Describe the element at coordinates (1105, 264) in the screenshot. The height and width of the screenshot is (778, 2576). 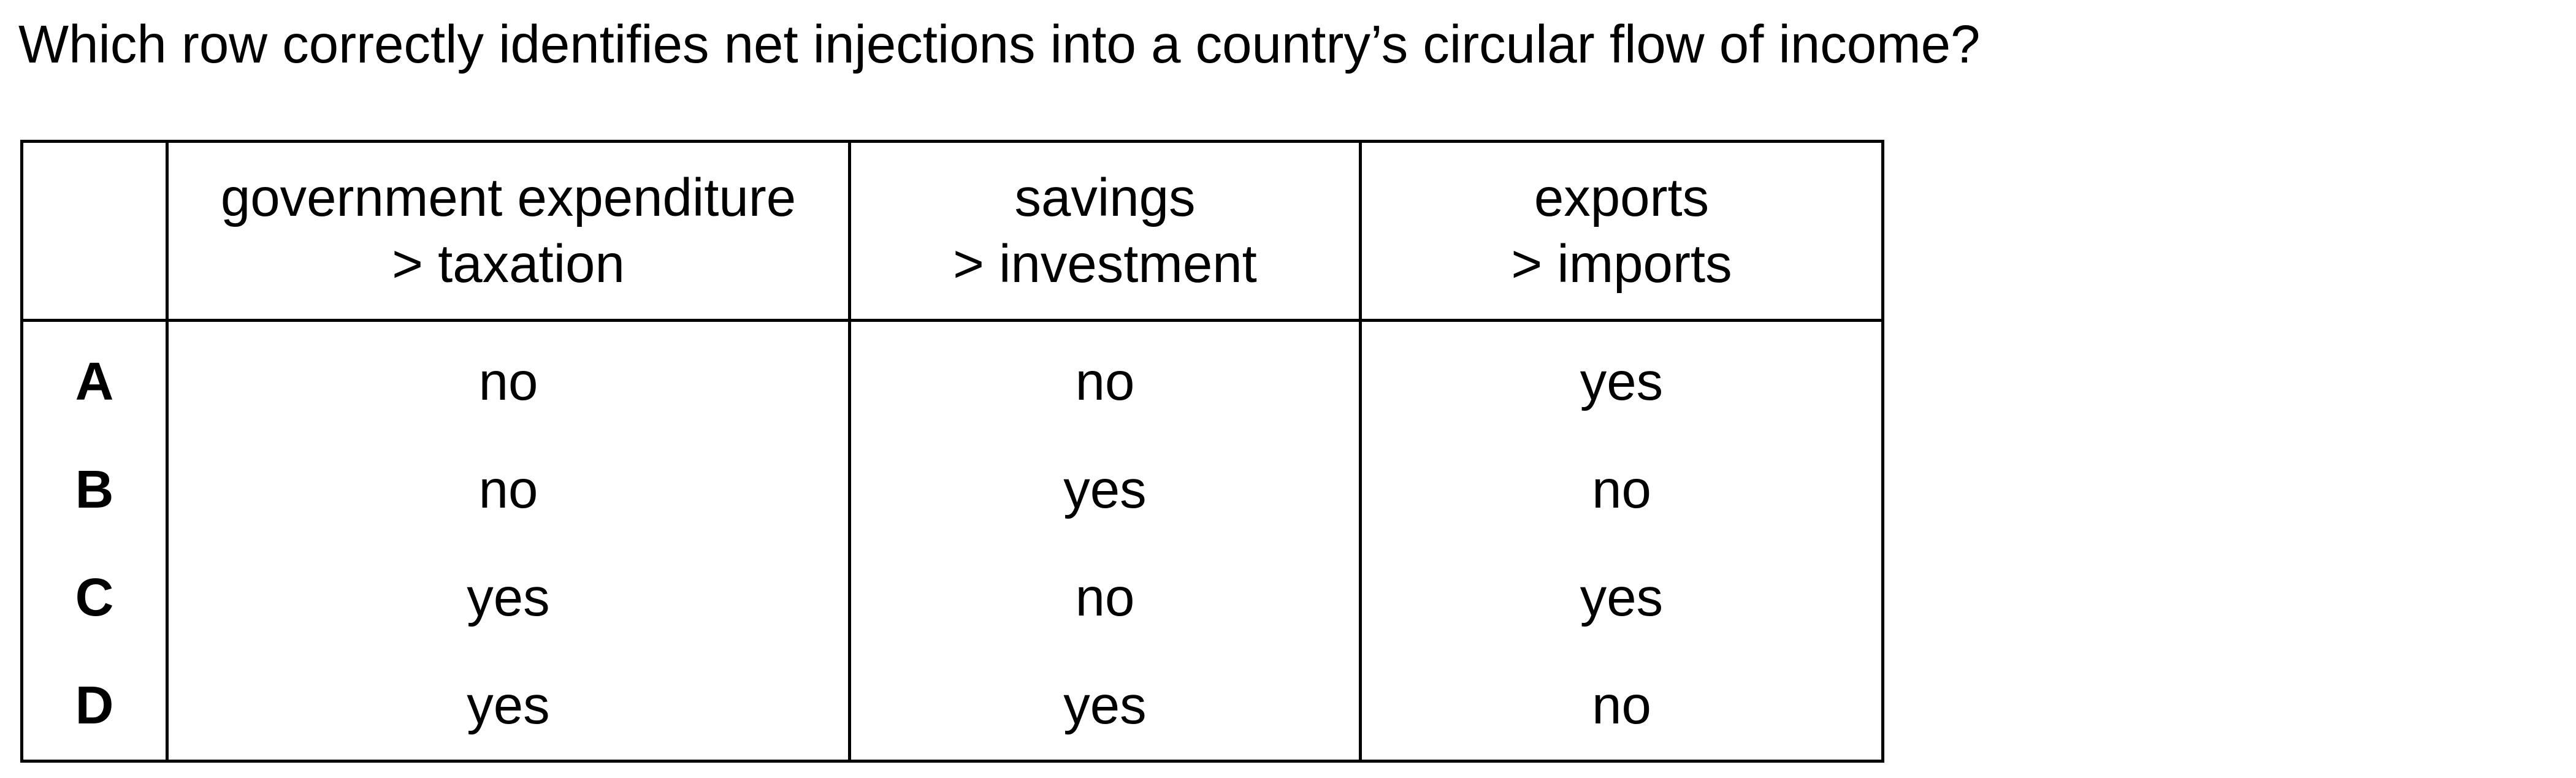
I see `header-line: > investment` at that location.